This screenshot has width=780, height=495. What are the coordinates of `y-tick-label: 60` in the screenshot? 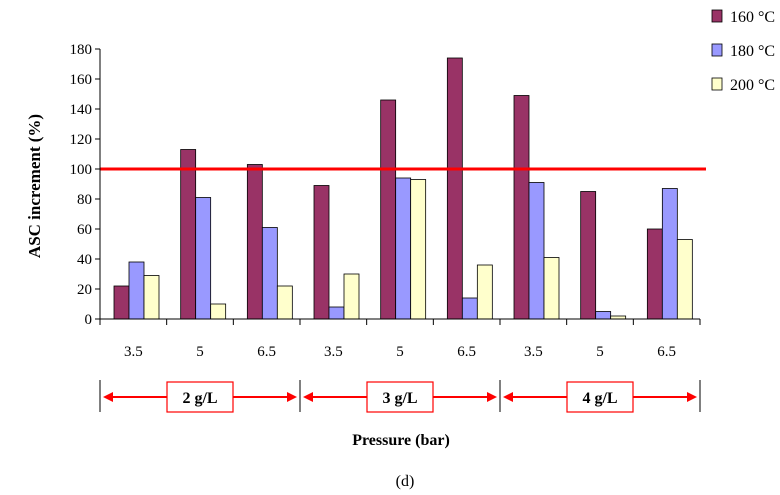 It's located at (84, 230).